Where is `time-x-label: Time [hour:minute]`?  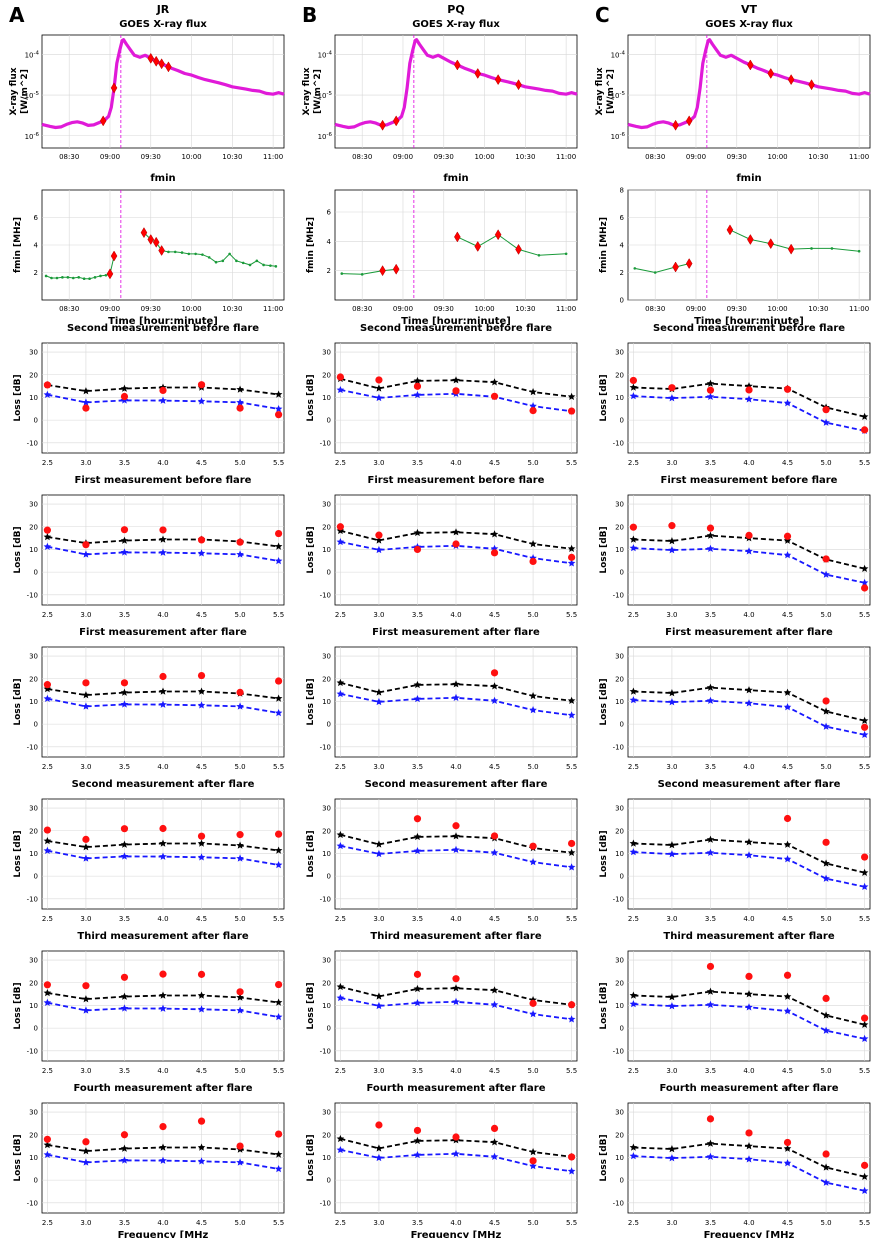
time-x-label: Time [hour:minute] is located at coordinates (163, 321).